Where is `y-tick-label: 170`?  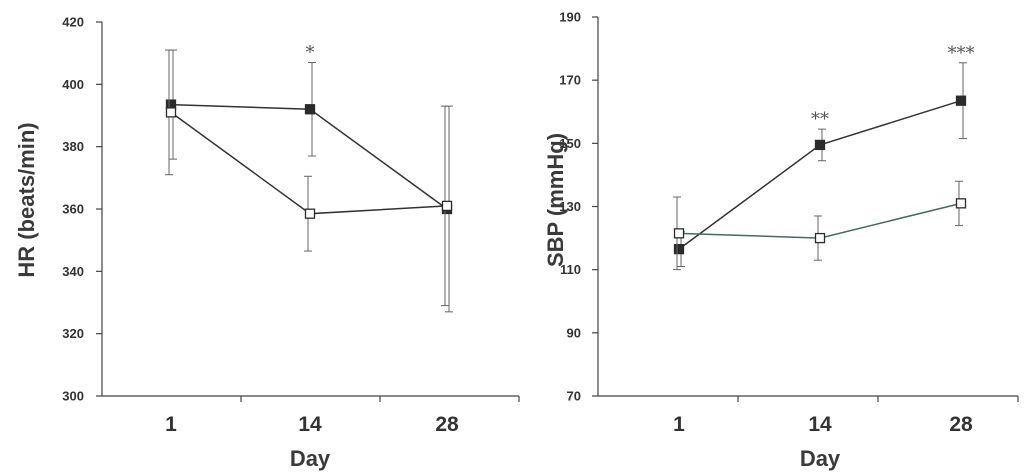
y-tick-label: 170 is located at coordinates (570, 80).